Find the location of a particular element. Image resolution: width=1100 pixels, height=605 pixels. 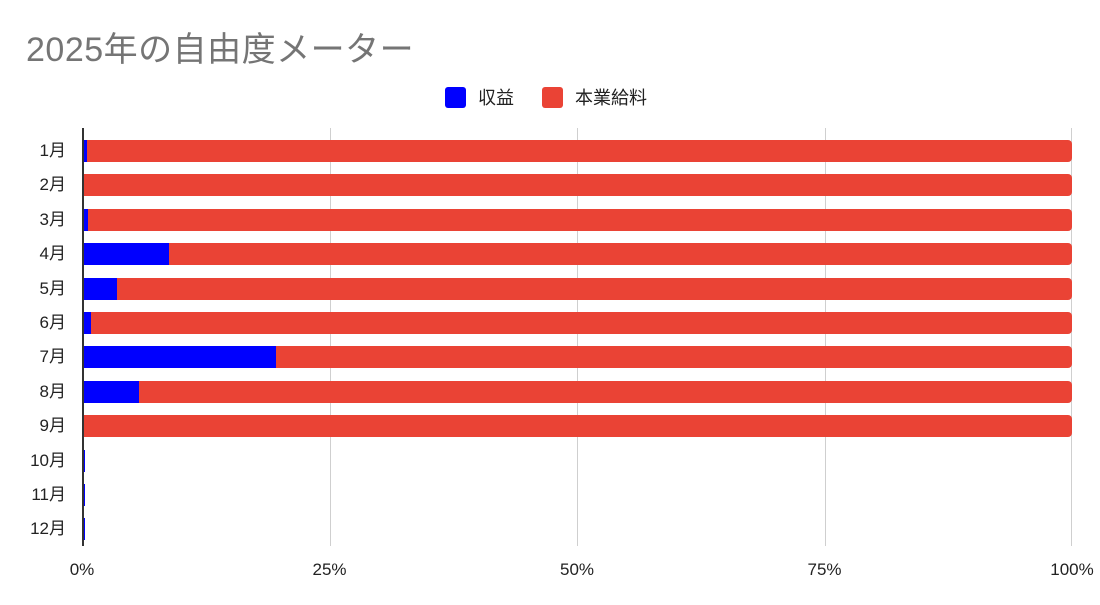

y-tick-label: 3月 is located at coordinates (52, 219).